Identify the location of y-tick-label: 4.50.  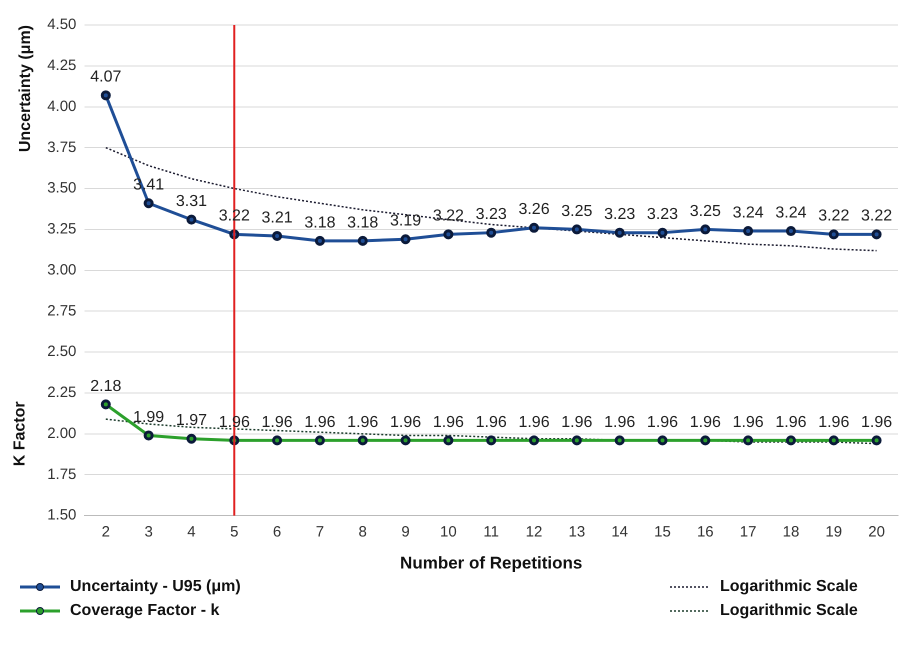
(61, 25).